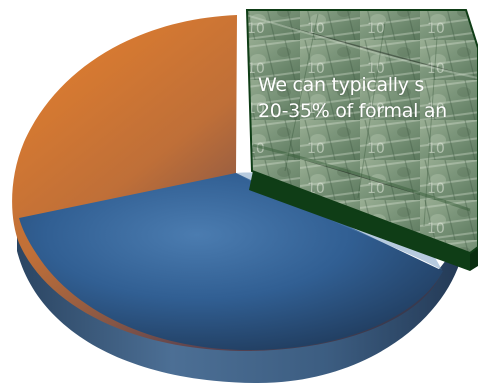 The image size is (478, 387). What do you see at coordinates (474, 259) in the screenshot?
I see `money-slice-edge` at bounding box center [474, 259].